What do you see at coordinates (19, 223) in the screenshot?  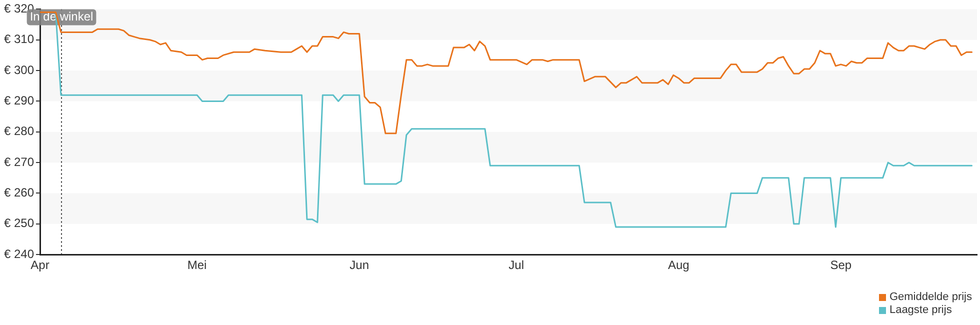 I see `y-tick-label: € 250` at bounding box center [19, 223].